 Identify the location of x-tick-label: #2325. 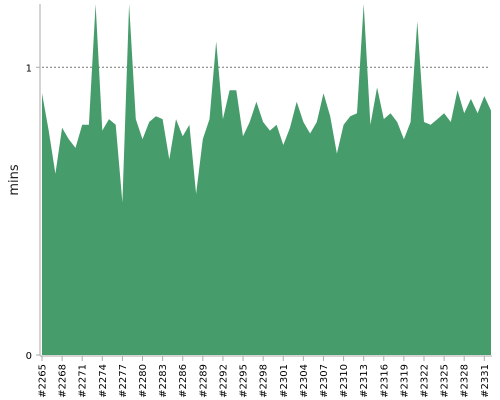
(445, 381).